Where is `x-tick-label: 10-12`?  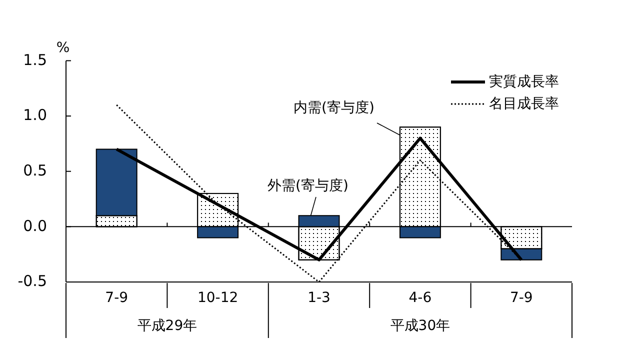
x-tick-label: 10-12 is located at coordinates (217, 298).